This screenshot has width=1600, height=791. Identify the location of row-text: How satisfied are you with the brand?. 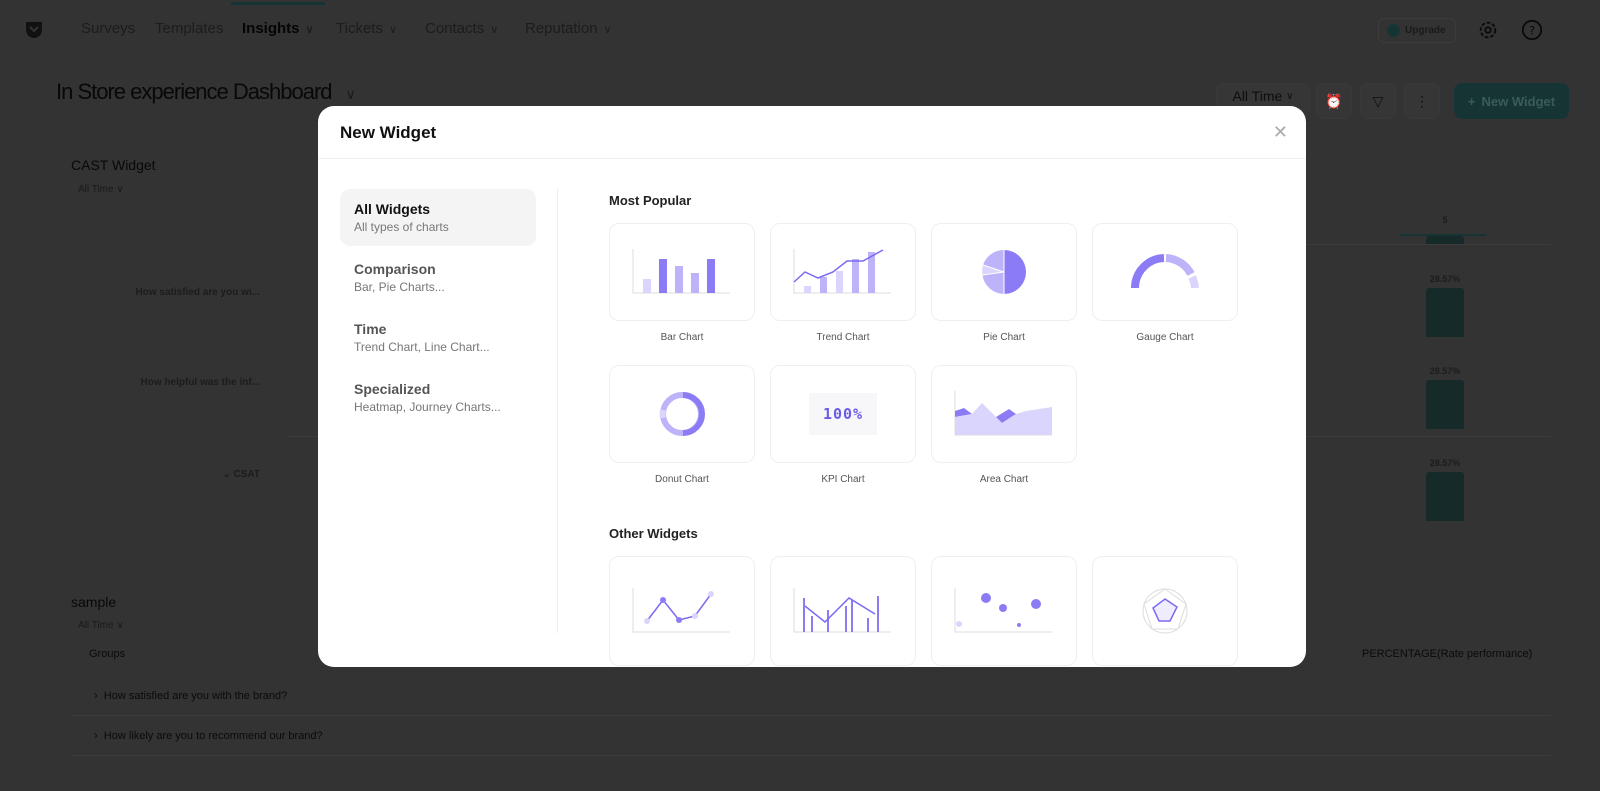
(195, 696).